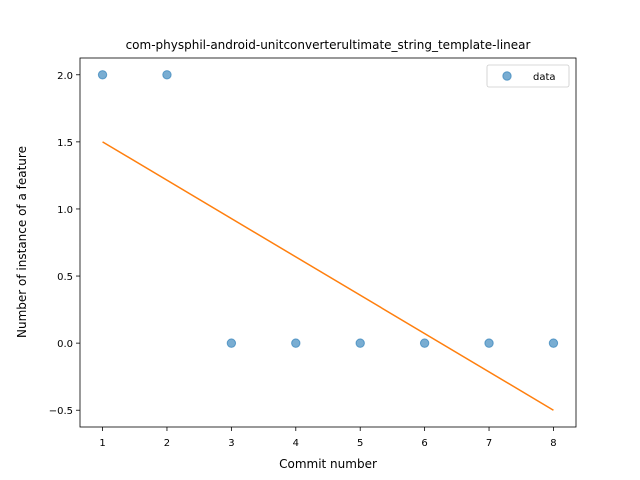 The height and width of the screenshot is (480, 640). What do you see at coordinates (102, 443) in the screenshot?
I see `x-tick-label: 1` at bounding box center [102, 443].